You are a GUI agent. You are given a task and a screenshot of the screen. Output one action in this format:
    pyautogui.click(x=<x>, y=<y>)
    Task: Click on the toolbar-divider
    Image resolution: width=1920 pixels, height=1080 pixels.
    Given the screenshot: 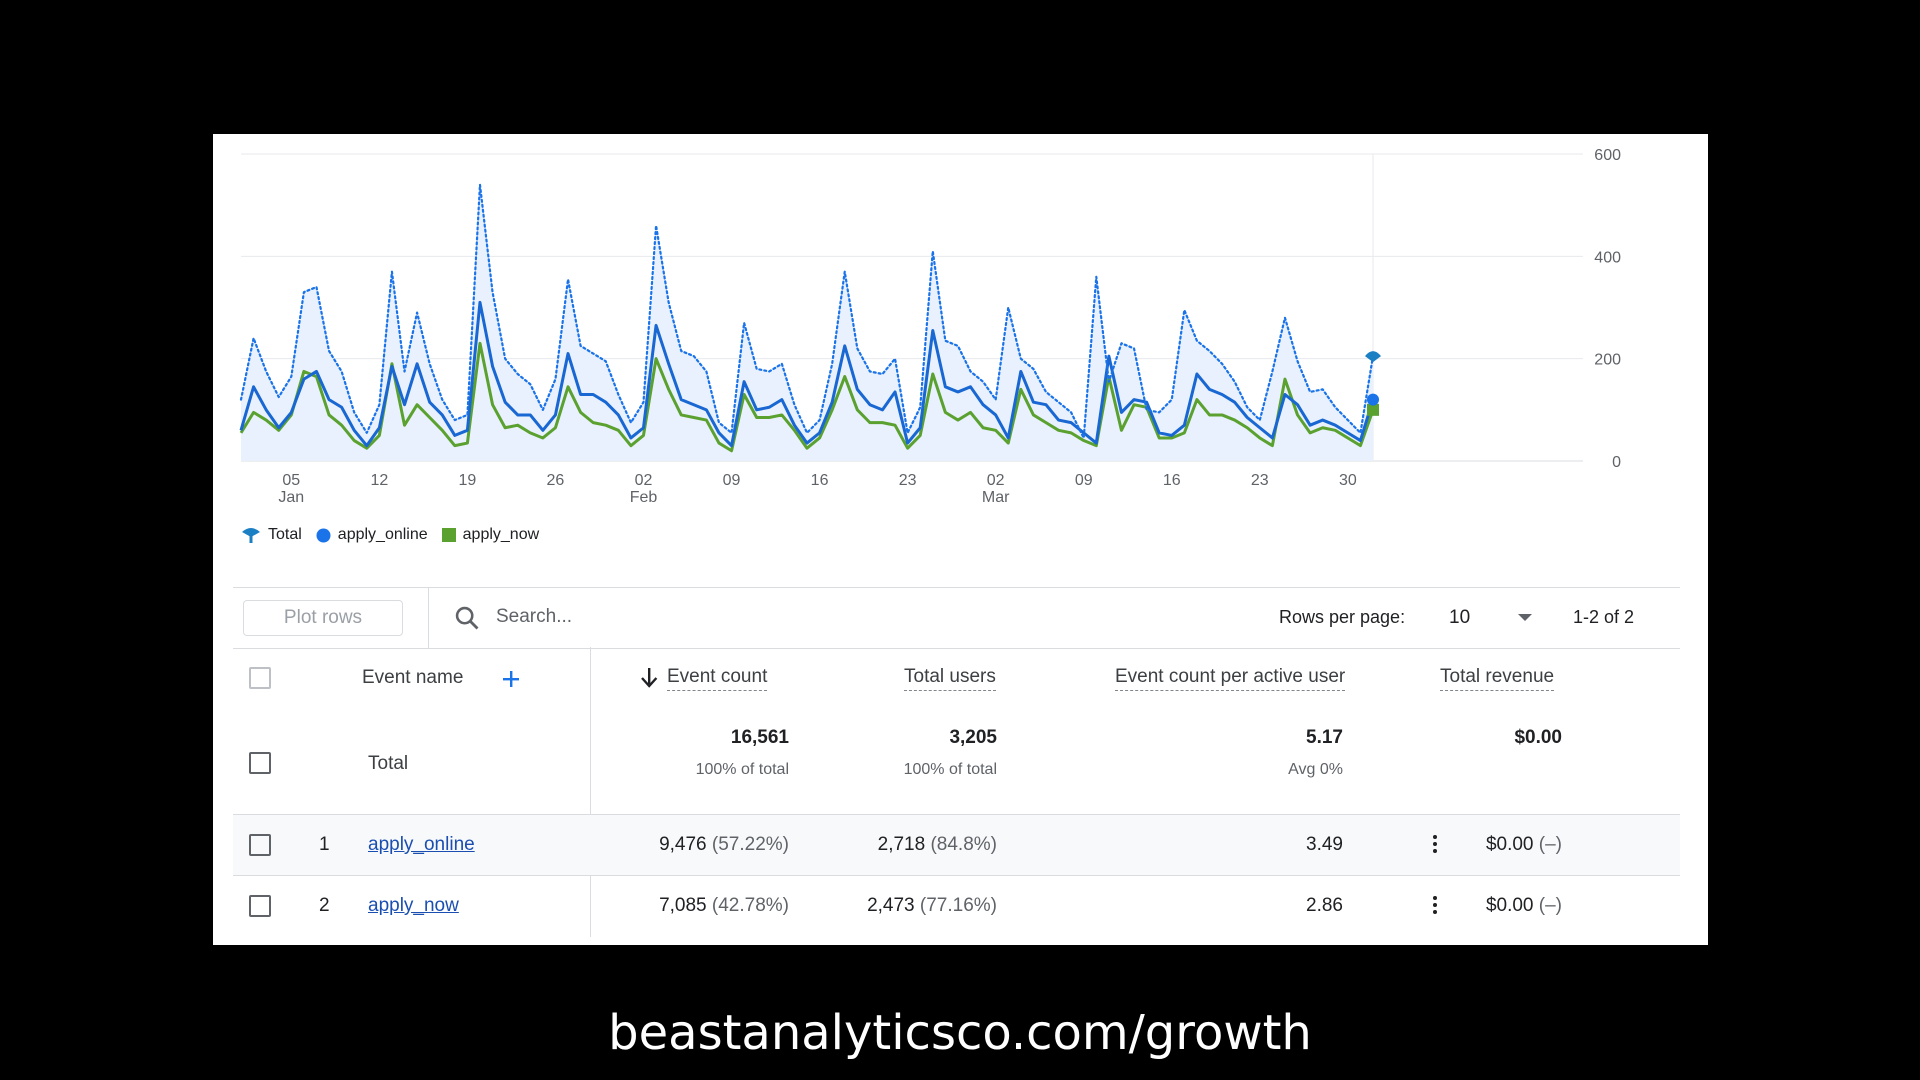 What is the action you would take?
    pyautogui.click(x=428, y=618)
    